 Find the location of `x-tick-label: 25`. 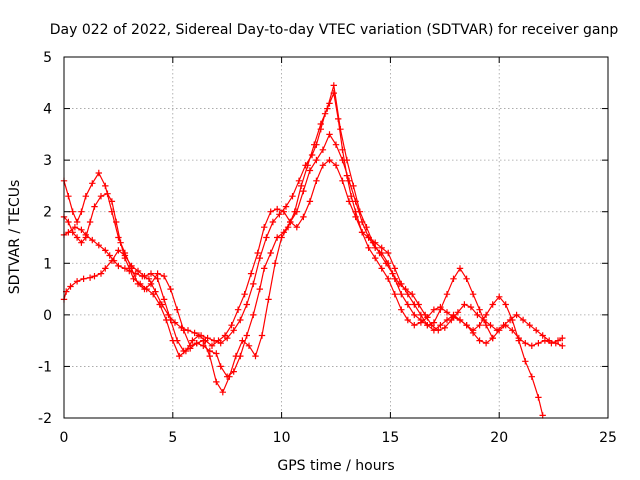

x-tick-label: 25 is located at coordinates (608, 438).